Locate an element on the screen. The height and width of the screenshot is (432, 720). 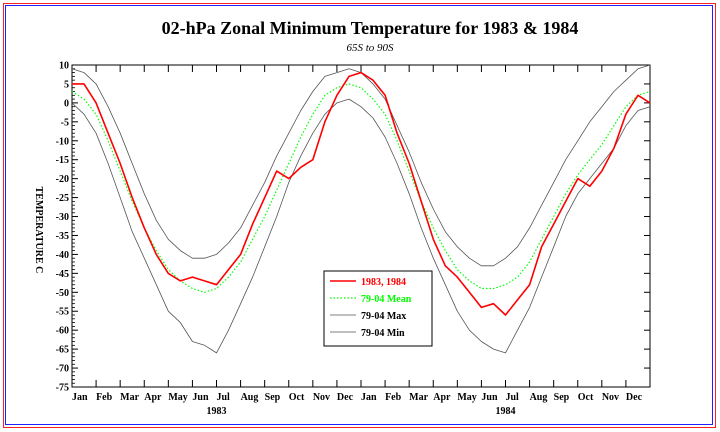
y-tick-label: 0 is located at coordinates (66, 103).